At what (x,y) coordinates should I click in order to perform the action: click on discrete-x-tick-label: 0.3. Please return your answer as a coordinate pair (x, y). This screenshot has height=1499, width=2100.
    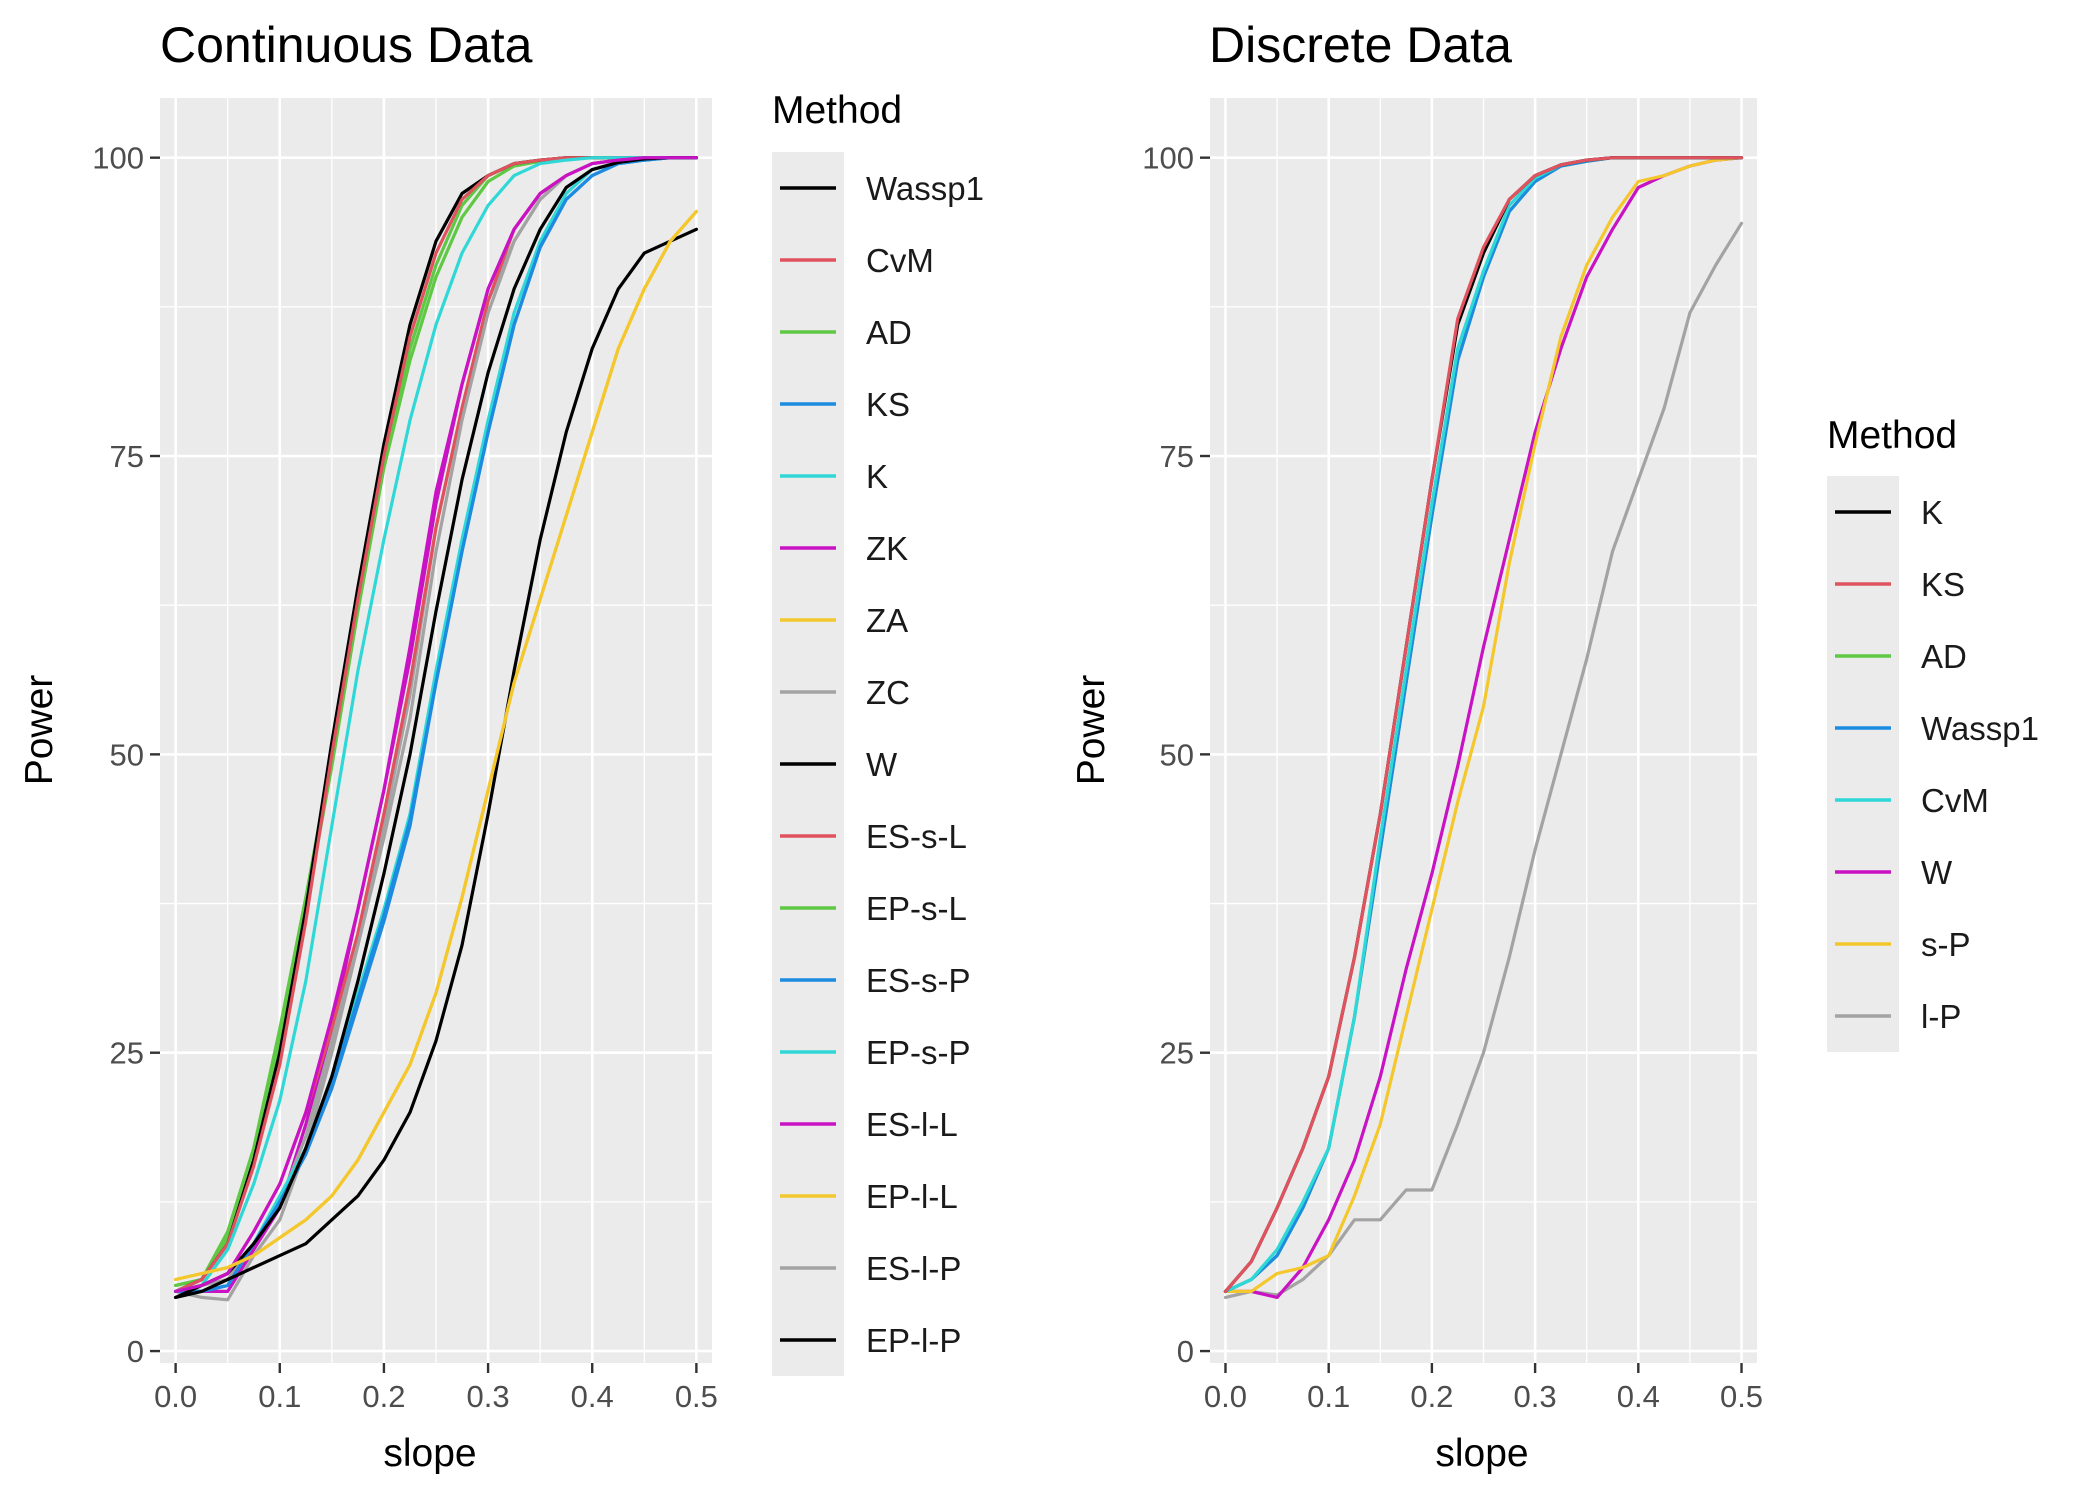
    Looking at the image, I should click on (1535, 1396).